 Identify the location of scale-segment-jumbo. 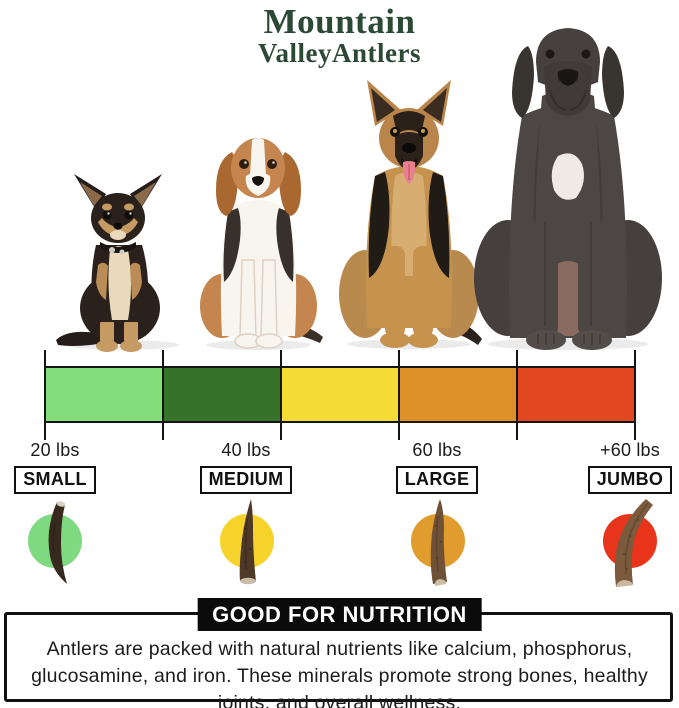
(576, 394).